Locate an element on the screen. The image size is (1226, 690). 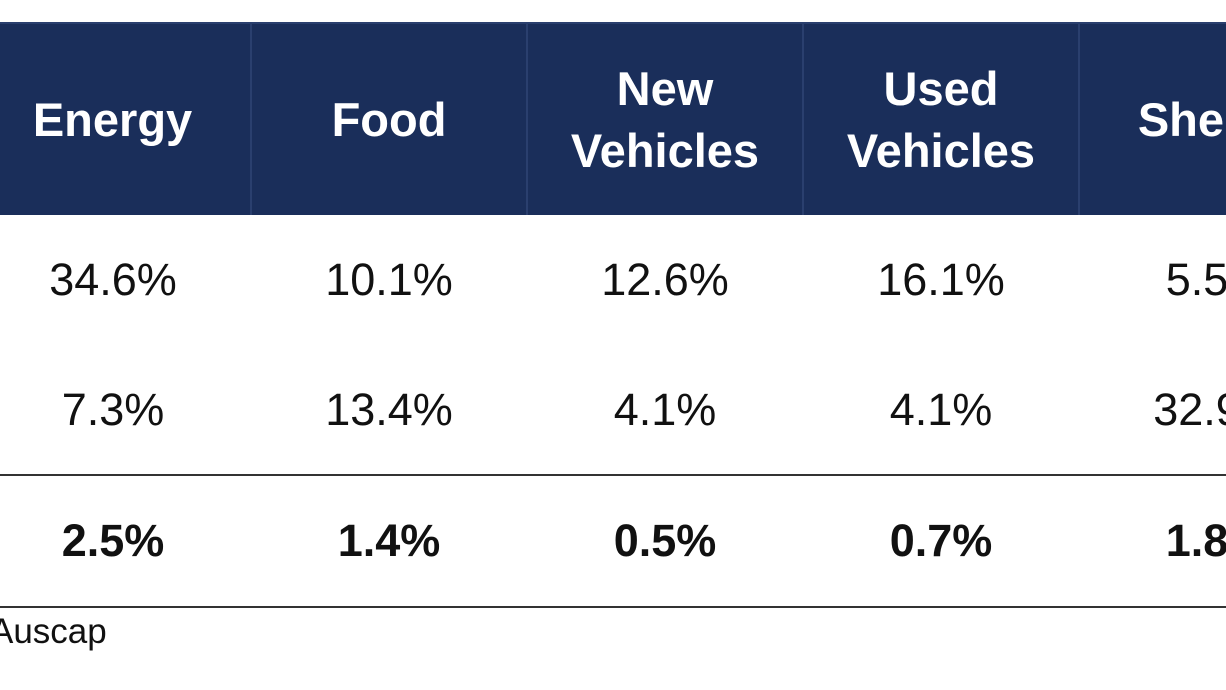
table-cell: 7.3% is located at coordinates (113, 409).